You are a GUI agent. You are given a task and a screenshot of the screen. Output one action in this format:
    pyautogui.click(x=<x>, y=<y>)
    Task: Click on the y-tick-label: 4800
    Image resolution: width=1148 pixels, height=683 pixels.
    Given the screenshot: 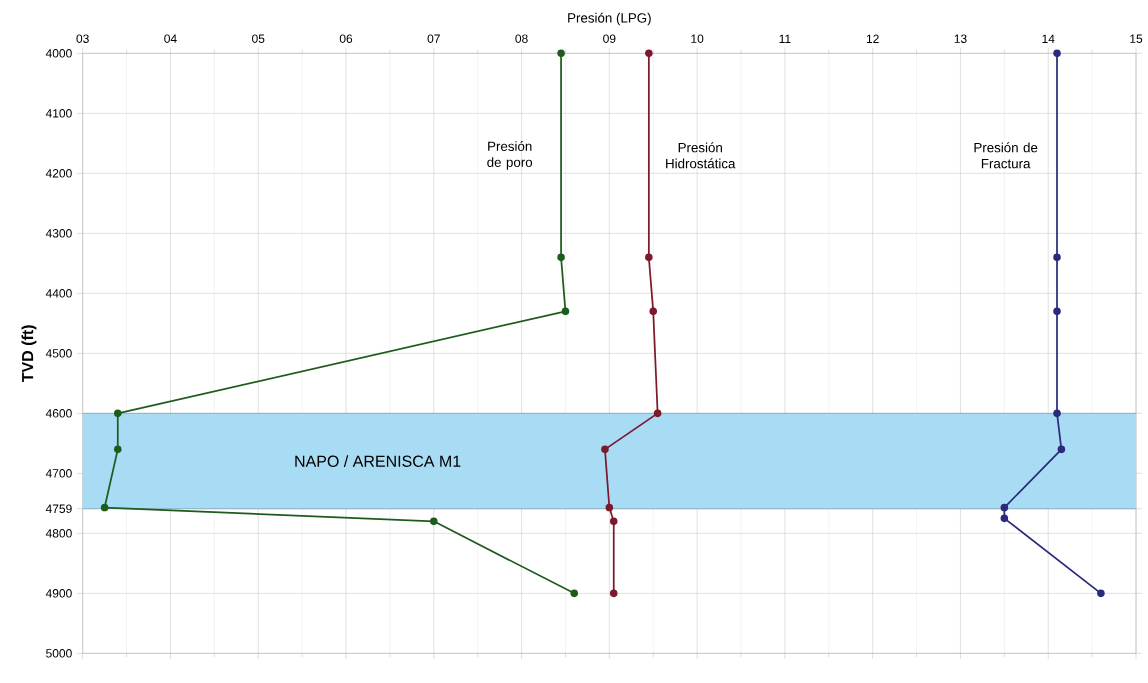 What is the action you would take?
    pyautogui.click(x=58, y=533)
    